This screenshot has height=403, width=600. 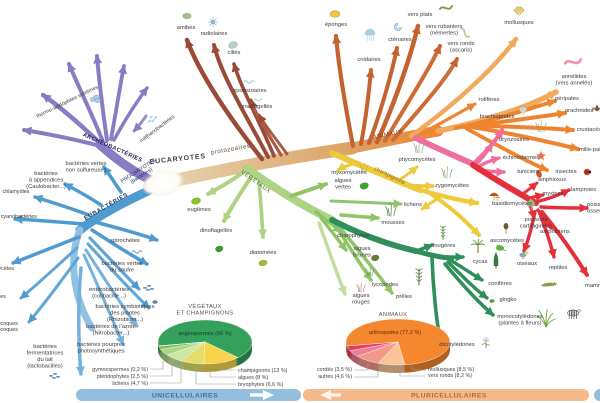 What do you see at coordinates (54, 376) in the screenshot?
I see `lactobacilles-icon` at bounding box center [54, 376].